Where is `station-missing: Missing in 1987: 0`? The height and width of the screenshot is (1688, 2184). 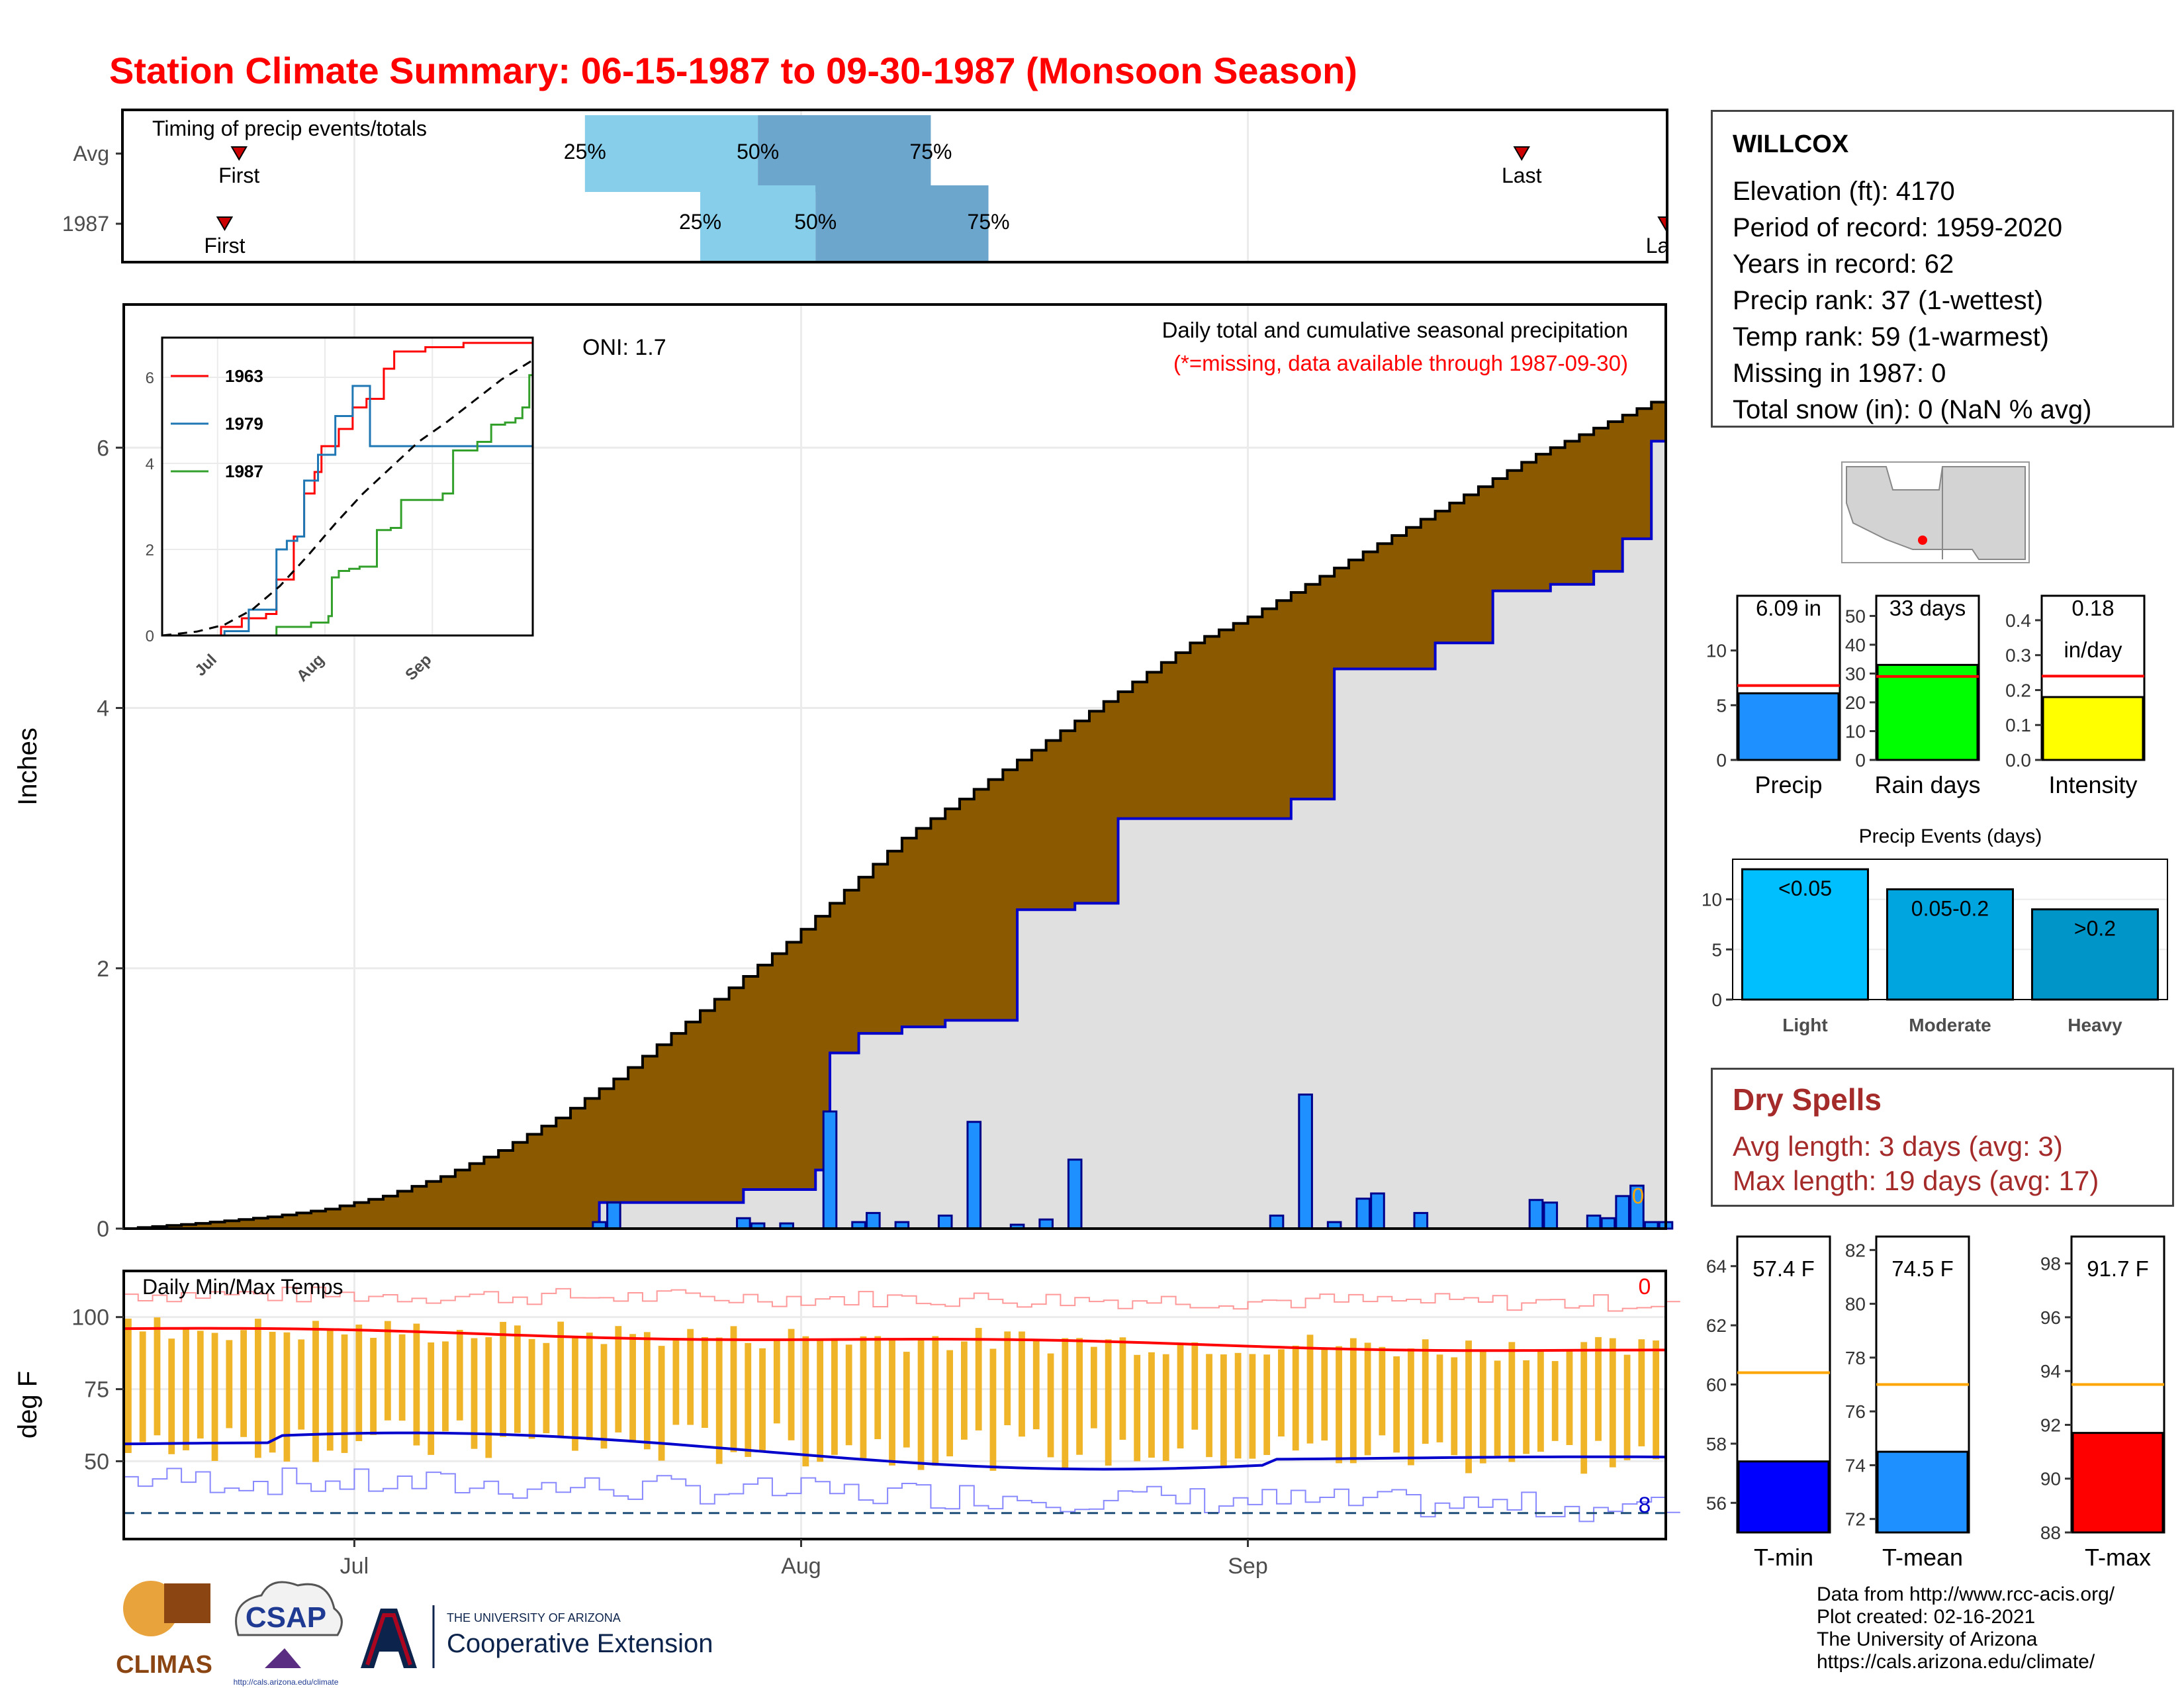
station-missing: Missing in 1987: 0 is located at coordinates (1840, 373).